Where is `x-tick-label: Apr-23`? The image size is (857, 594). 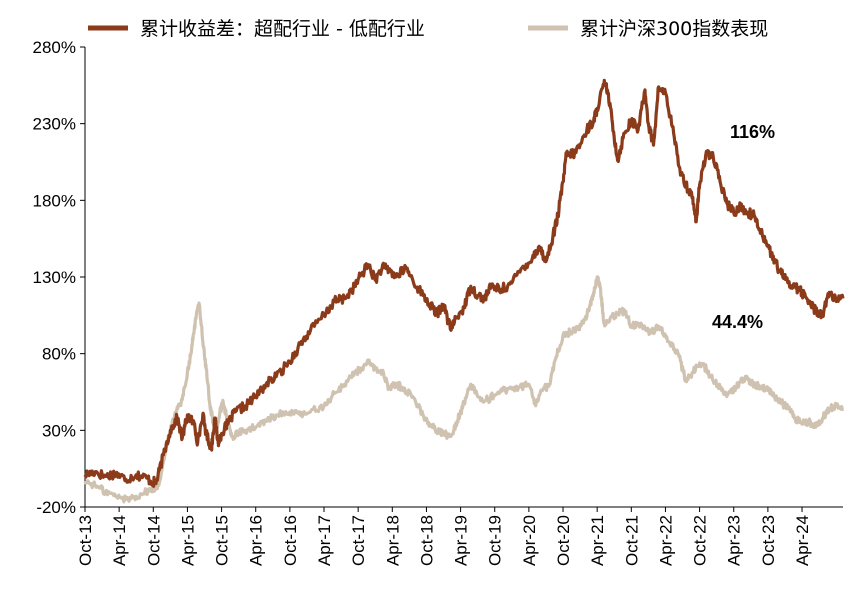 x-tick-label: Apr-23 is located at coordinates (734, 540).